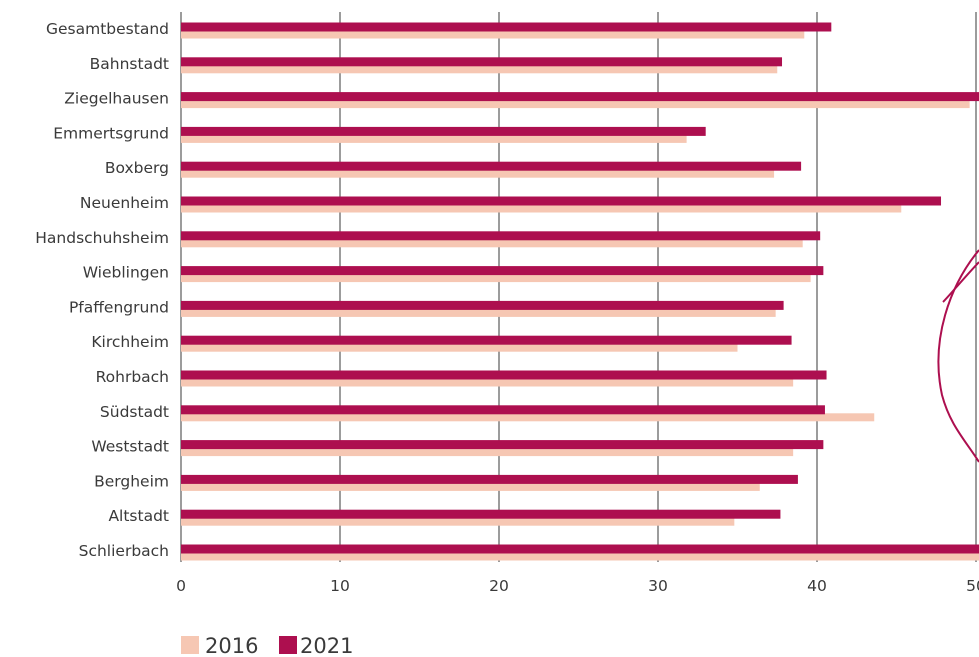 This screenshot has width=979, height=657. What do you see at coordinates (502, 445) in the screenshot?
I see `bar-2021-weststadt` at bounding box center [502, 445].